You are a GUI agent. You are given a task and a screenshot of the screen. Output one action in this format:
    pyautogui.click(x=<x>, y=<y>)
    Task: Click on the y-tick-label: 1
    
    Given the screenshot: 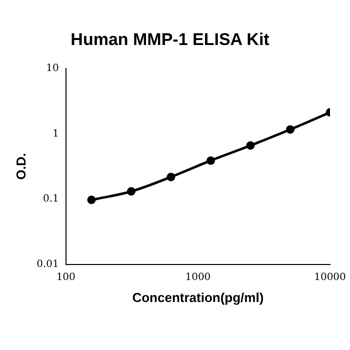 What is the action you would take?
    pyautogui.click(x=55, y=134)
    